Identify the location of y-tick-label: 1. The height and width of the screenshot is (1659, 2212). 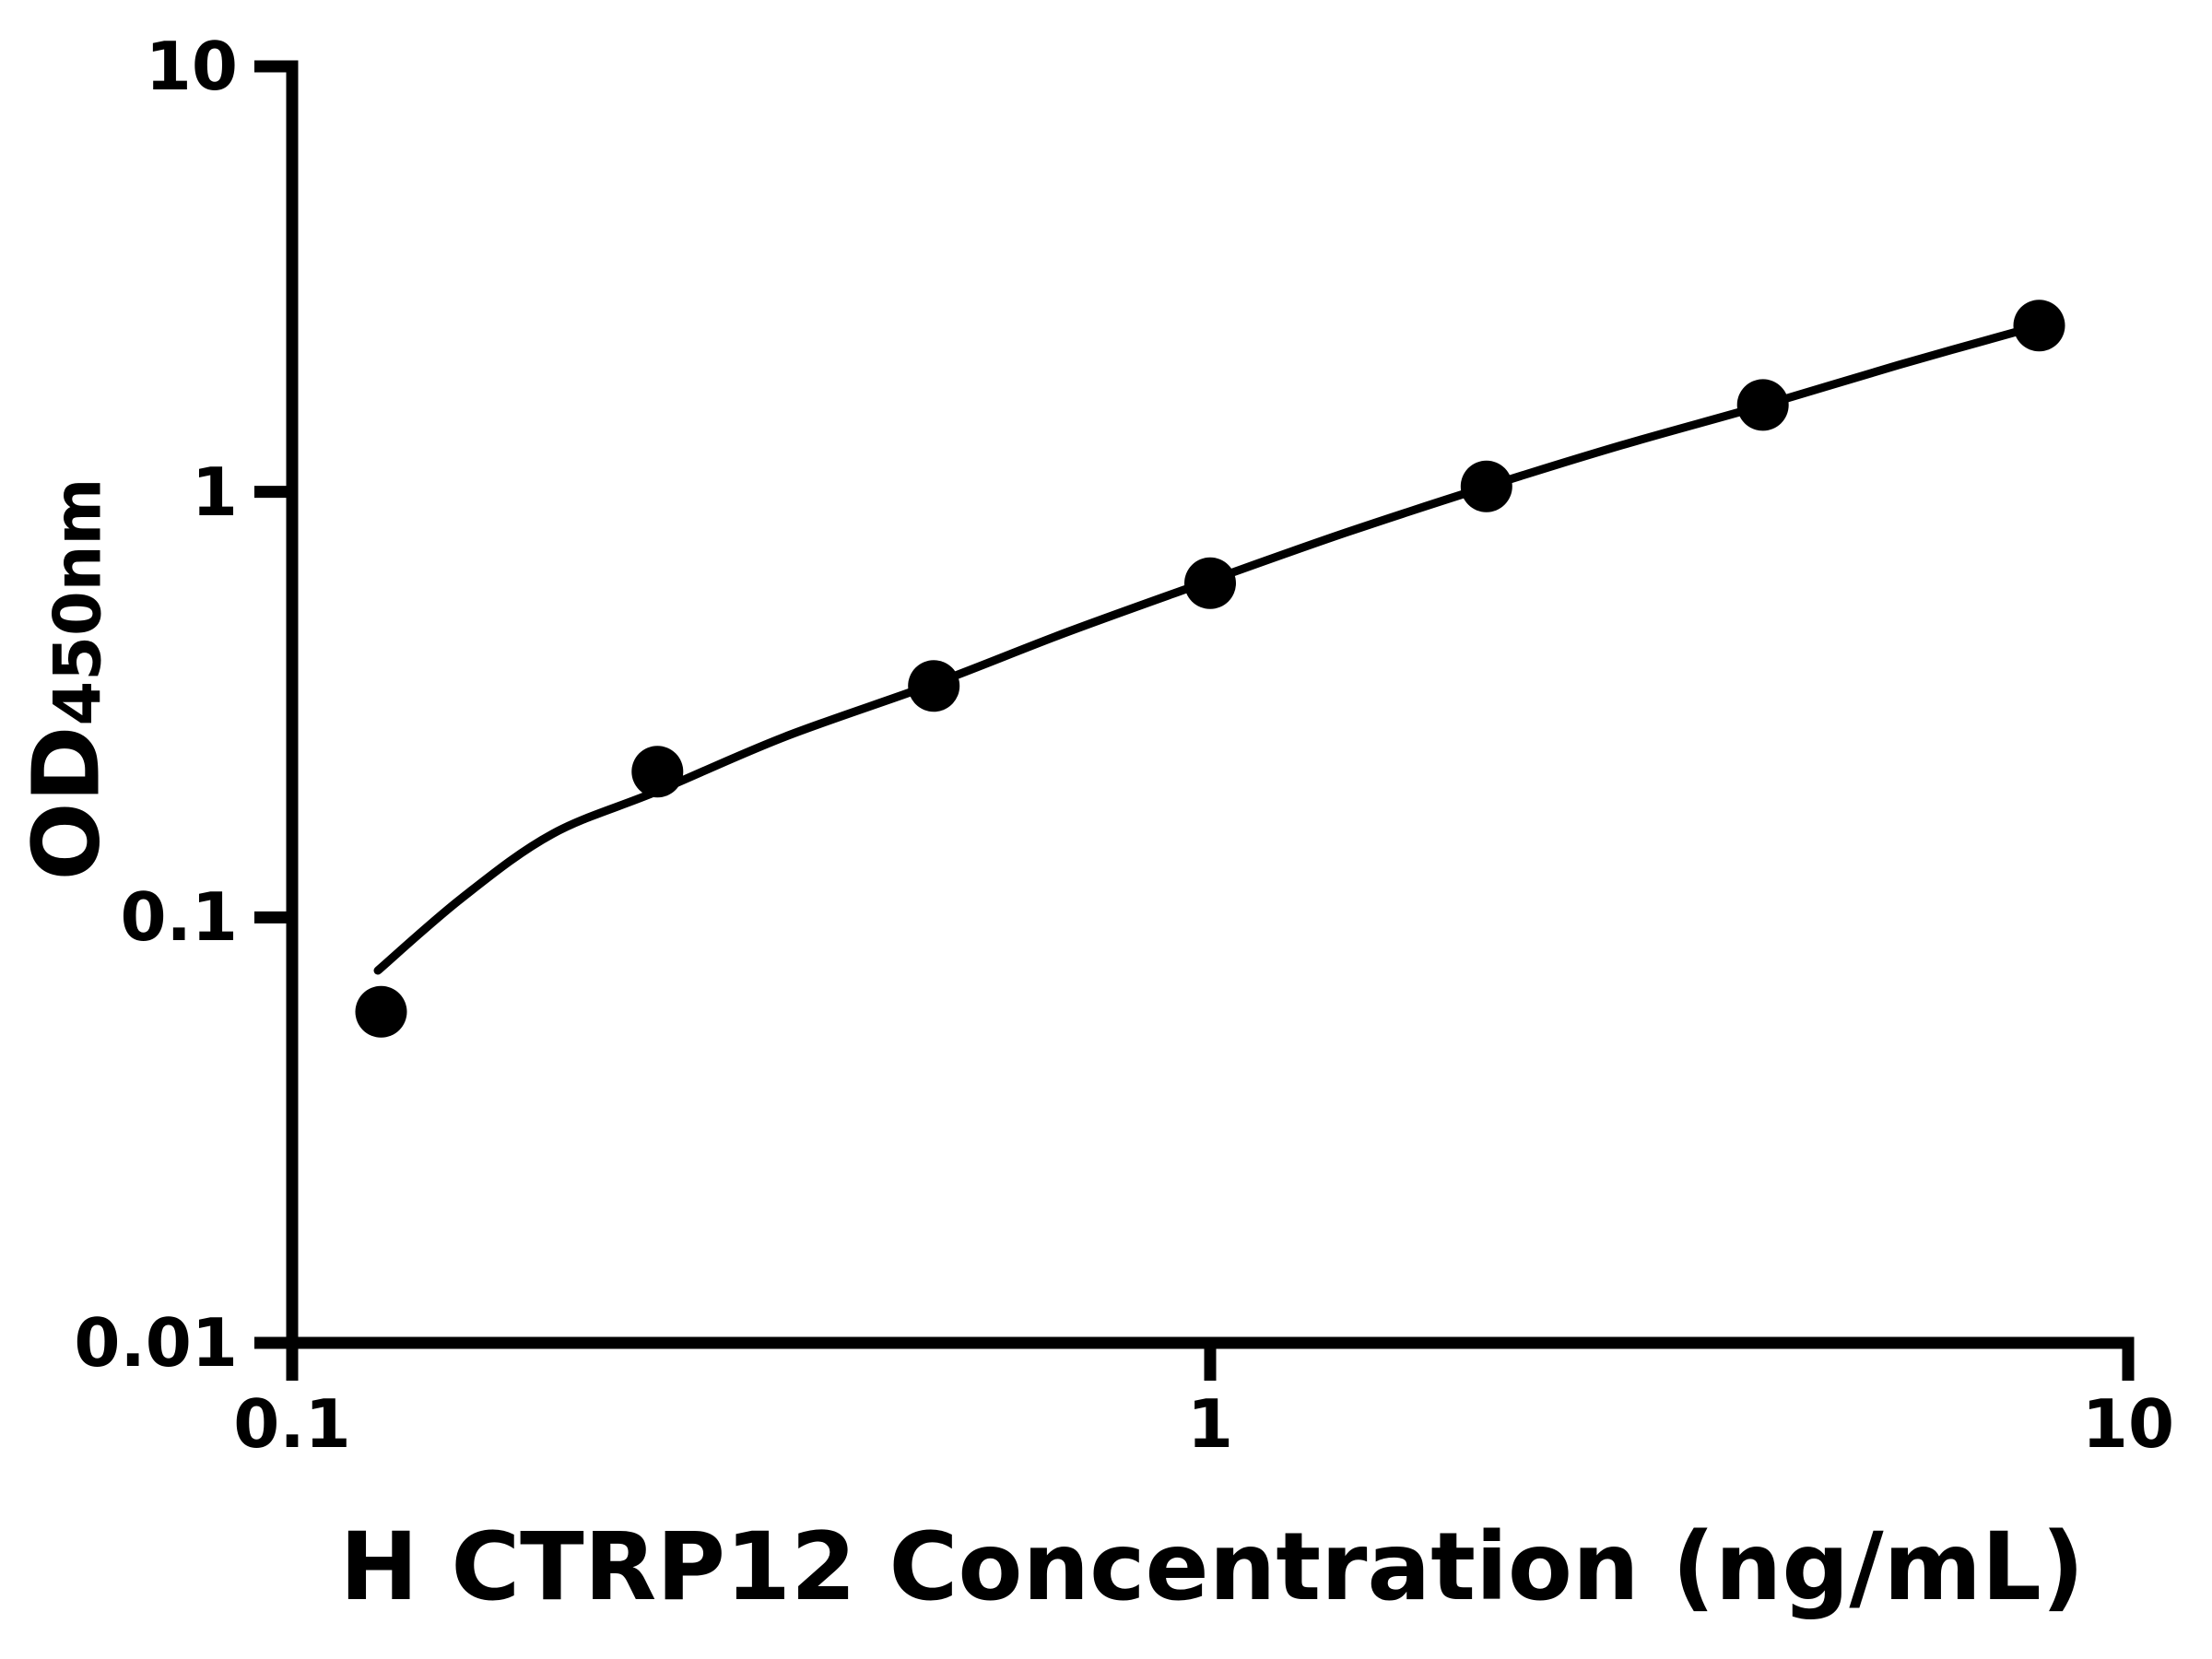
(214, 492).